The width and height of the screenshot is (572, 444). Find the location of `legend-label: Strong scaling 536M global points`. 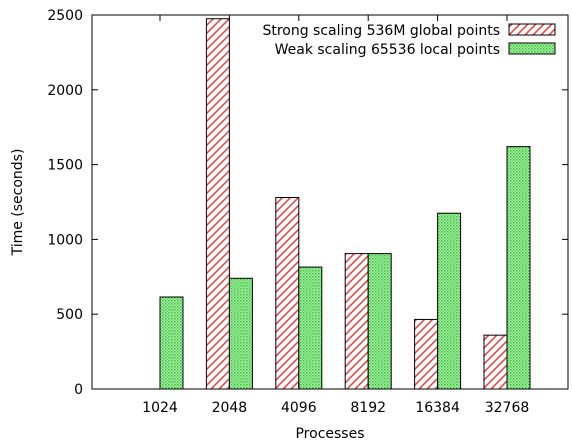

legend-label: Strong scaling 536M global points is located at coordinates (381, 31).